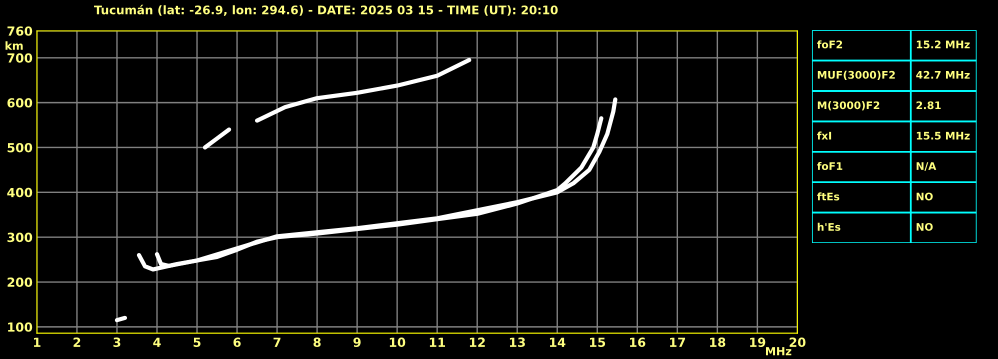 This screenshot has width=998, height=359. What do you see at coordinates (598, 342) in the screenshot?
I see `x-tick-label: 15` at bounding box center [598, 342].